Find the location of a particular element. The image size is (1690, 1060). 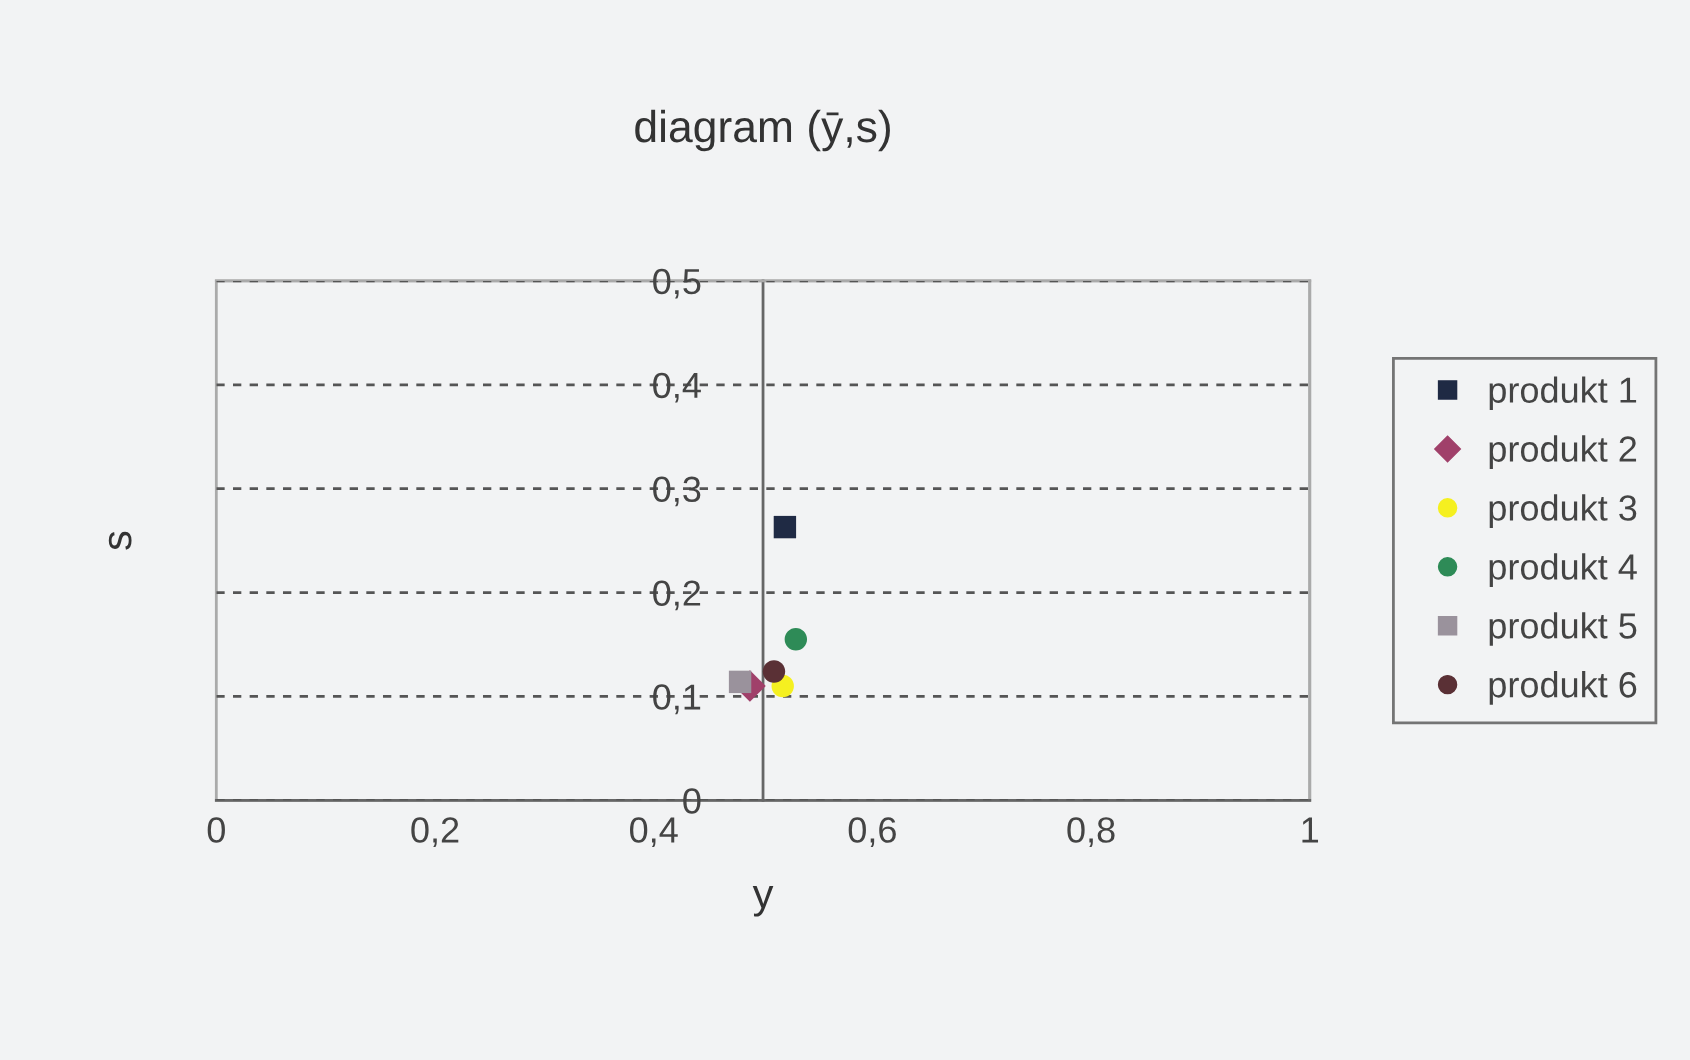

y-tick-label: 0,5 is located at coordinates (677, 283).